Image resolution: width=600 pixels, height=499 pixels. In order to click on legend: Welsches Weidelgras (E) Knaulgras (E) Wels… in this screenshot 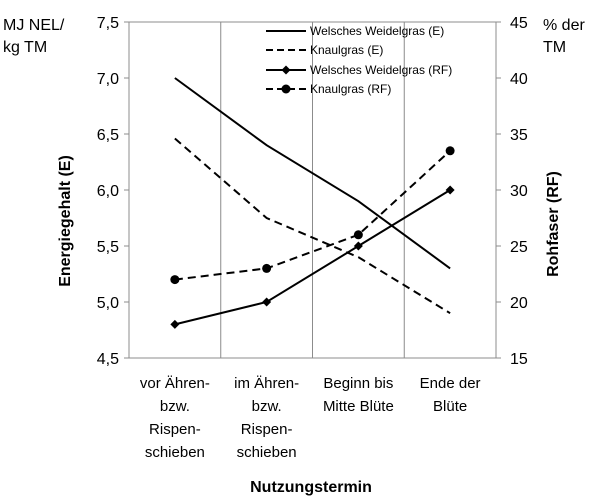, I will do `click(359, 60)`.